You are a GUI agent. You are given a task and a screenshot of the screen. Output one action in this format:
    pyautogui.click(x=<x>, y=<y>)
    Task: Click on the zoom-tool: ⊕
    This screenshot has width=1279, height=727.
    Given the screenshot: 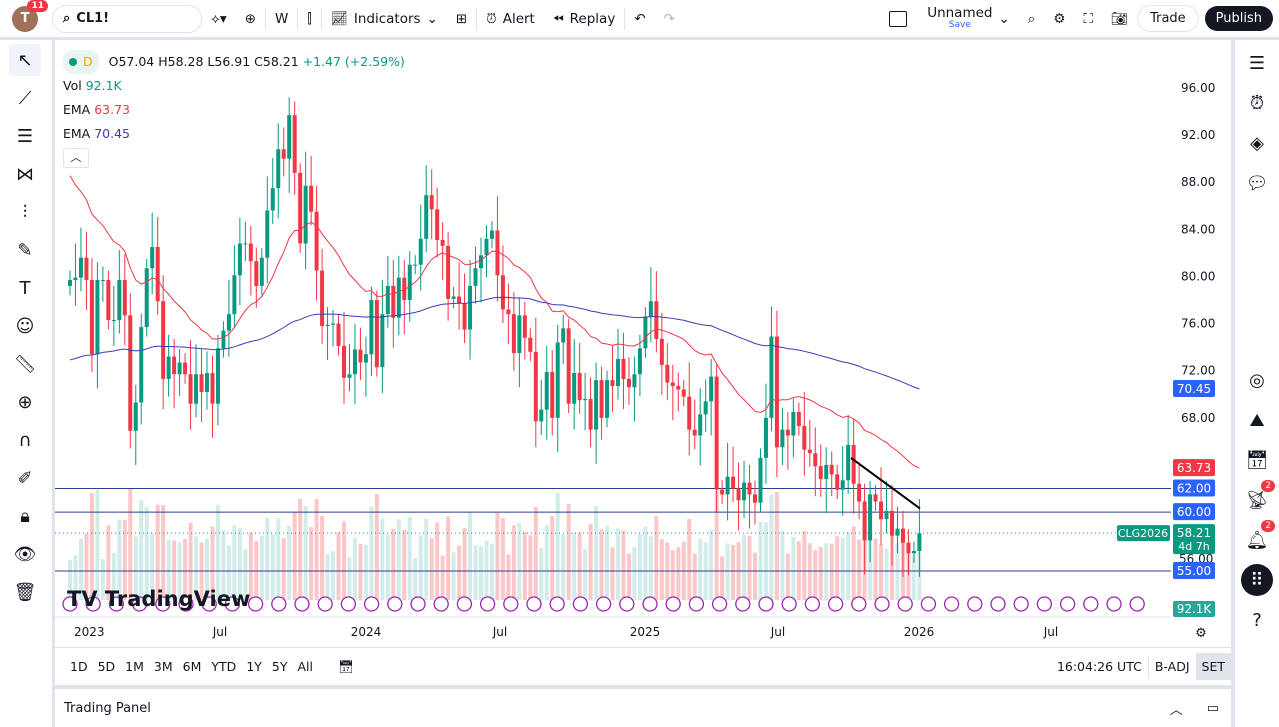 What is the action you would take?
    pyautogui.click(x=25, y=402)
    